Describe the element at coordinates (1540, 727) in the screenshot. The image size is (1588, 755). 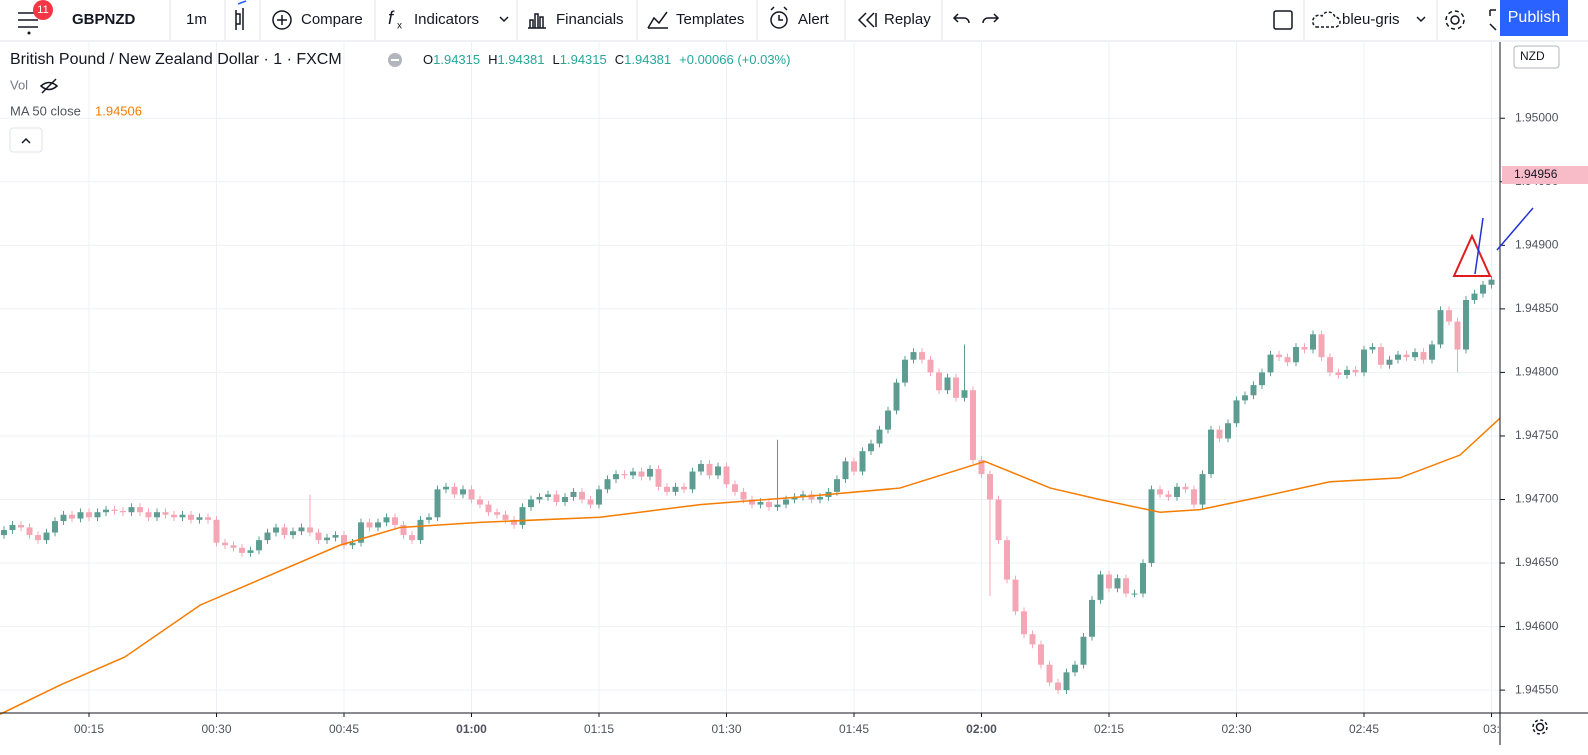
I see `axis-settings` at that location.